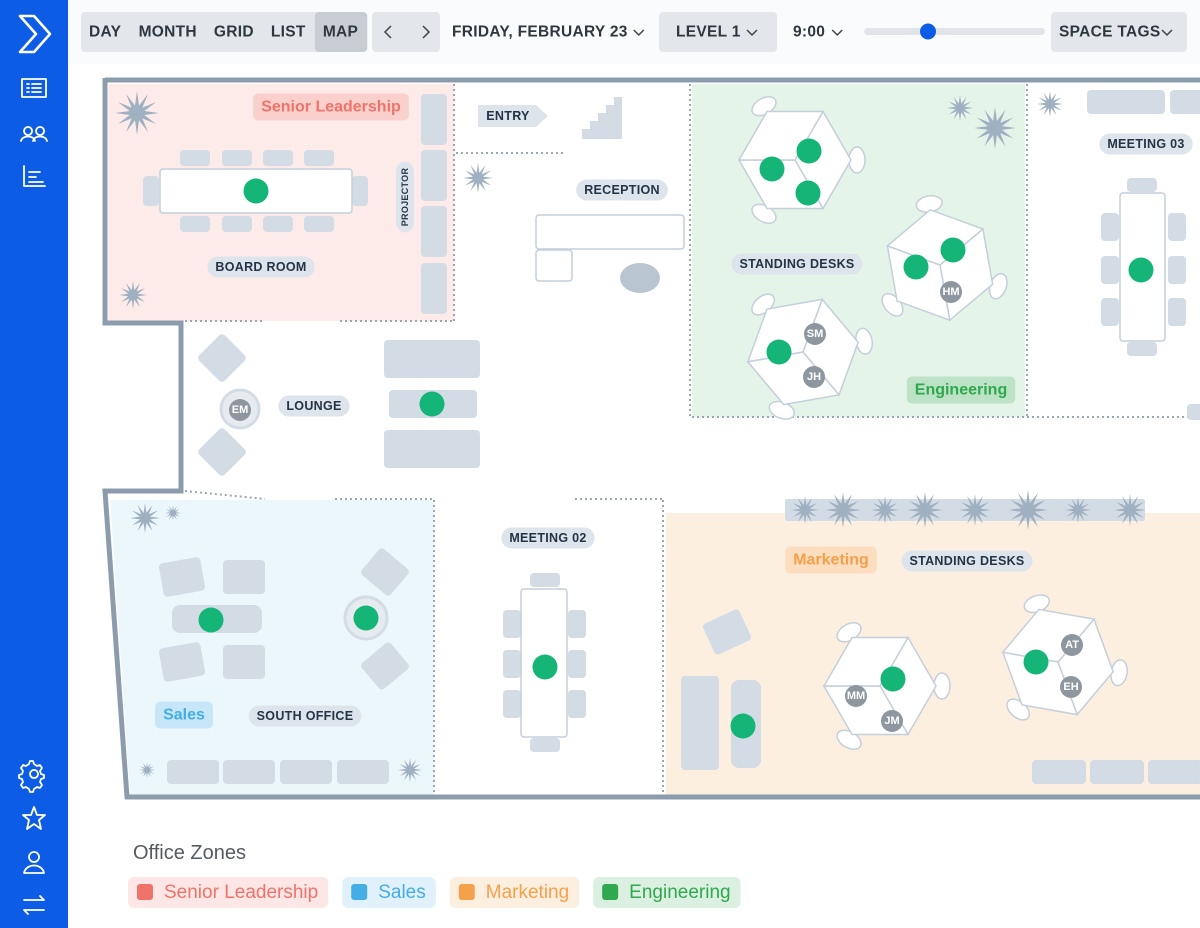  I want to click on person-initials: MM, so click(856, 696).